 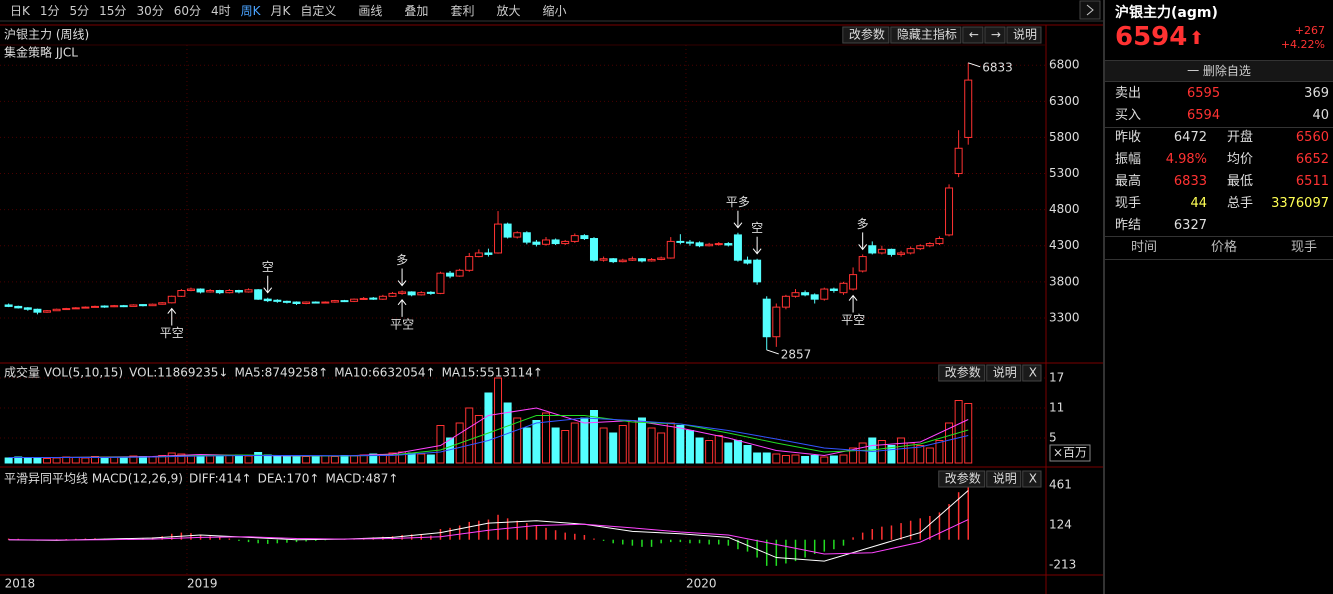 What do you see at coordinates (280, 10) in the screenshot?
I see `toolbar-button: 月K` at bounding box center [280, 10].